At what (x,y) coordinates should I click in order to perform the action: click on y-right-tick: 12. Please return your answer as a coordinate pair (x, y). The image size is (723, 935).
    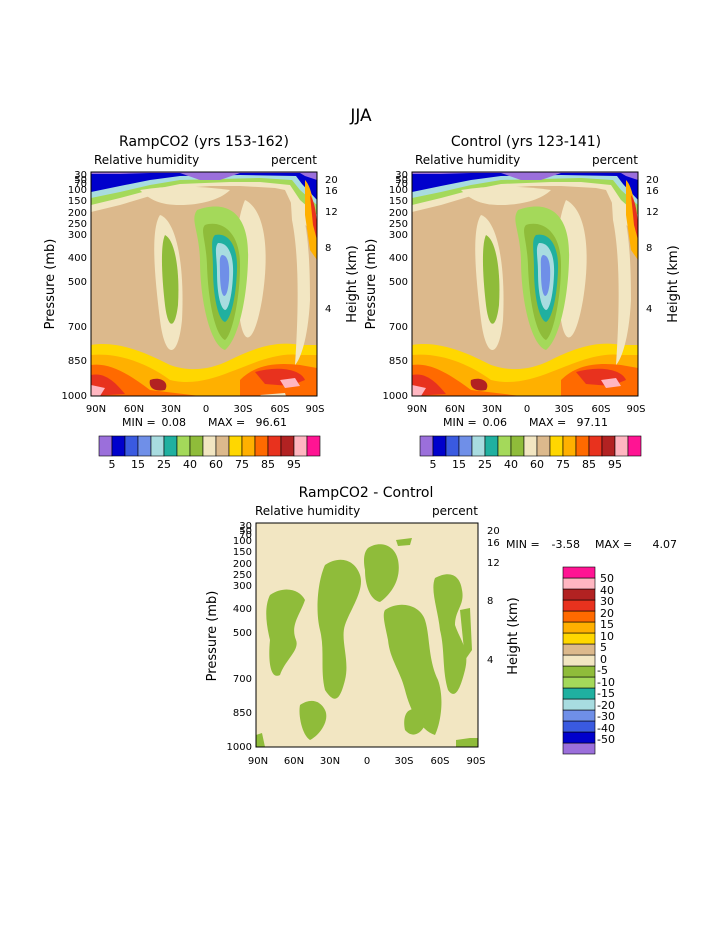
    Looking at the image, I should click on (652, 212).